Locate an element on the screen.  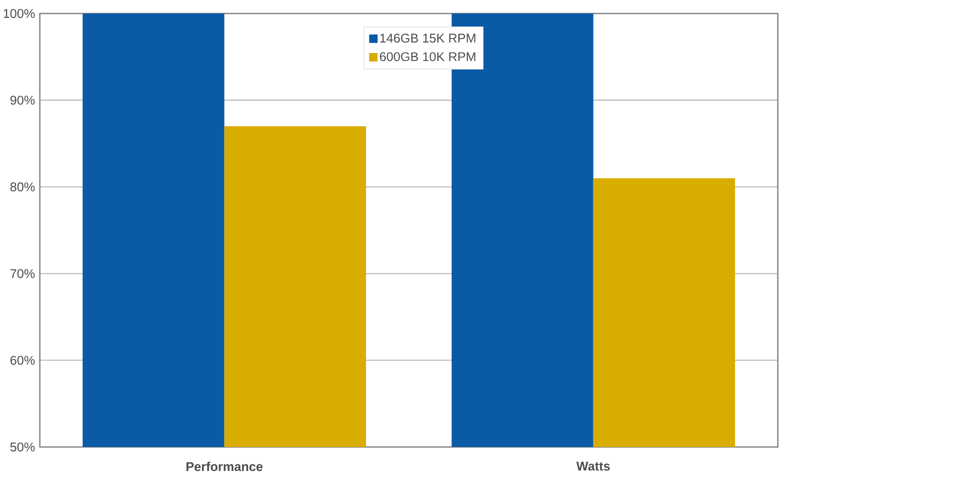
x-tick-label: Performance is located at coordinates (224, 466).